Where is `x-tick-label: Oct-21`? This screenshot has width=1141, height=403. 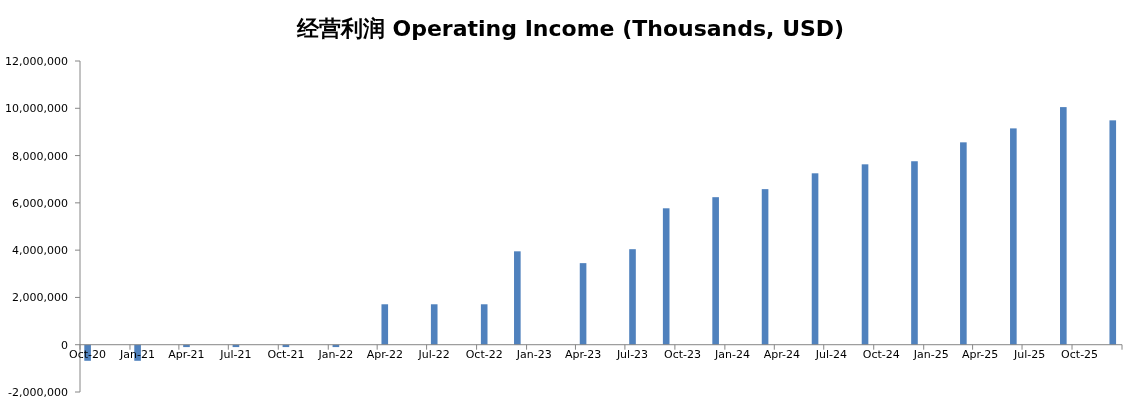 x-tick-label: Oct-21 is located at coordinates (286, 354).